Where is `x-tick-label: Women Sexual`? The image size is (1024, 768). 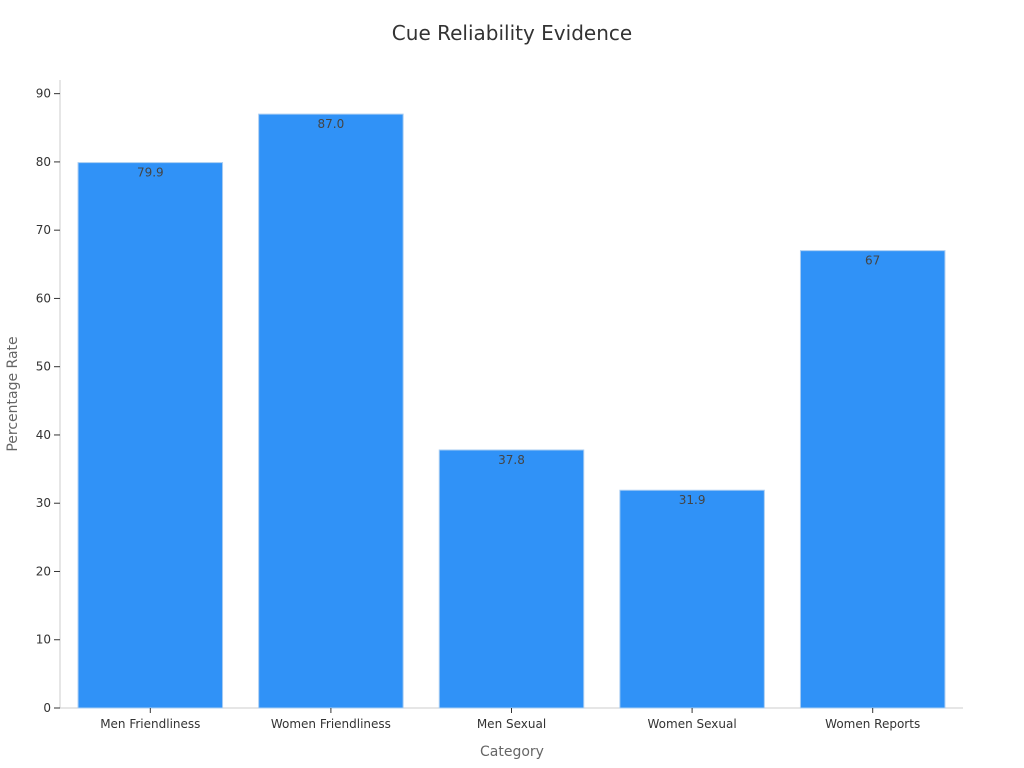
x-tick-label: Women Sexual is located at coordinates (692, 724).